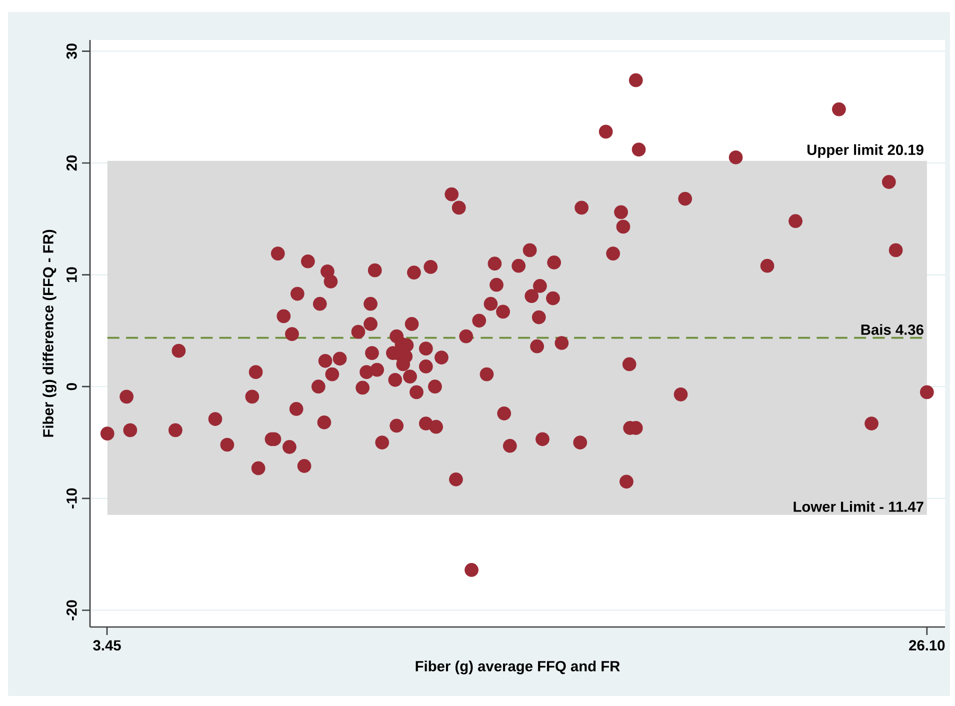 The width and height of the screenshot is (955, 706). Describe the element at coordinates (865, 151) in the screenshot. I see `annotation: Upper limit 20.19` at that location.